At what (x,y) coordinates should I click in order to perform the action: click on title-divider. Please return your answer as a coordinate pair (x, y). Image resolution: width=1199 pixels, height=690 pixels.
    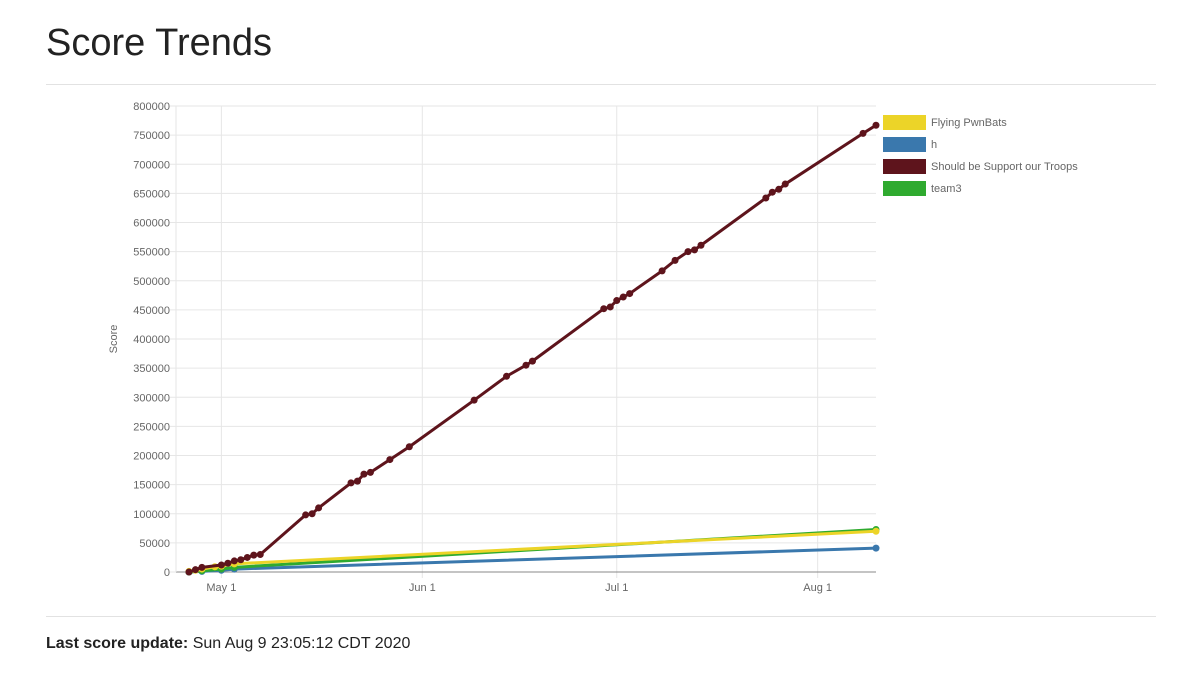
    Looking at the image, I should click on (601, 84).